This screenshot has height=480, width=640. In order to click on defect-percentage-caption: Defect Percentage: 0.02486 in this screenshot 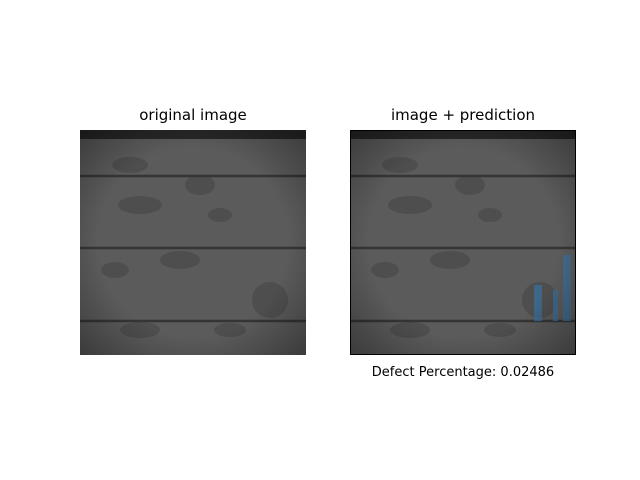, I will do `click(463, 373)`.